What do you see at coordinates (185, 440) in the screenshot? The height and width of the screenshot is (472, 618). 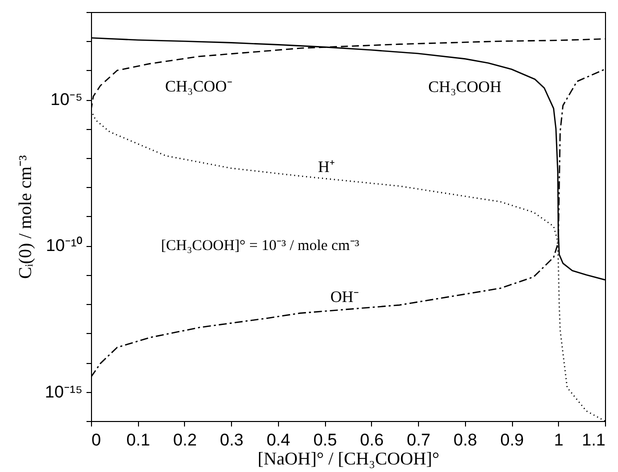 I see `x-tick-label: 0.2` at bounding box center [185, 440].